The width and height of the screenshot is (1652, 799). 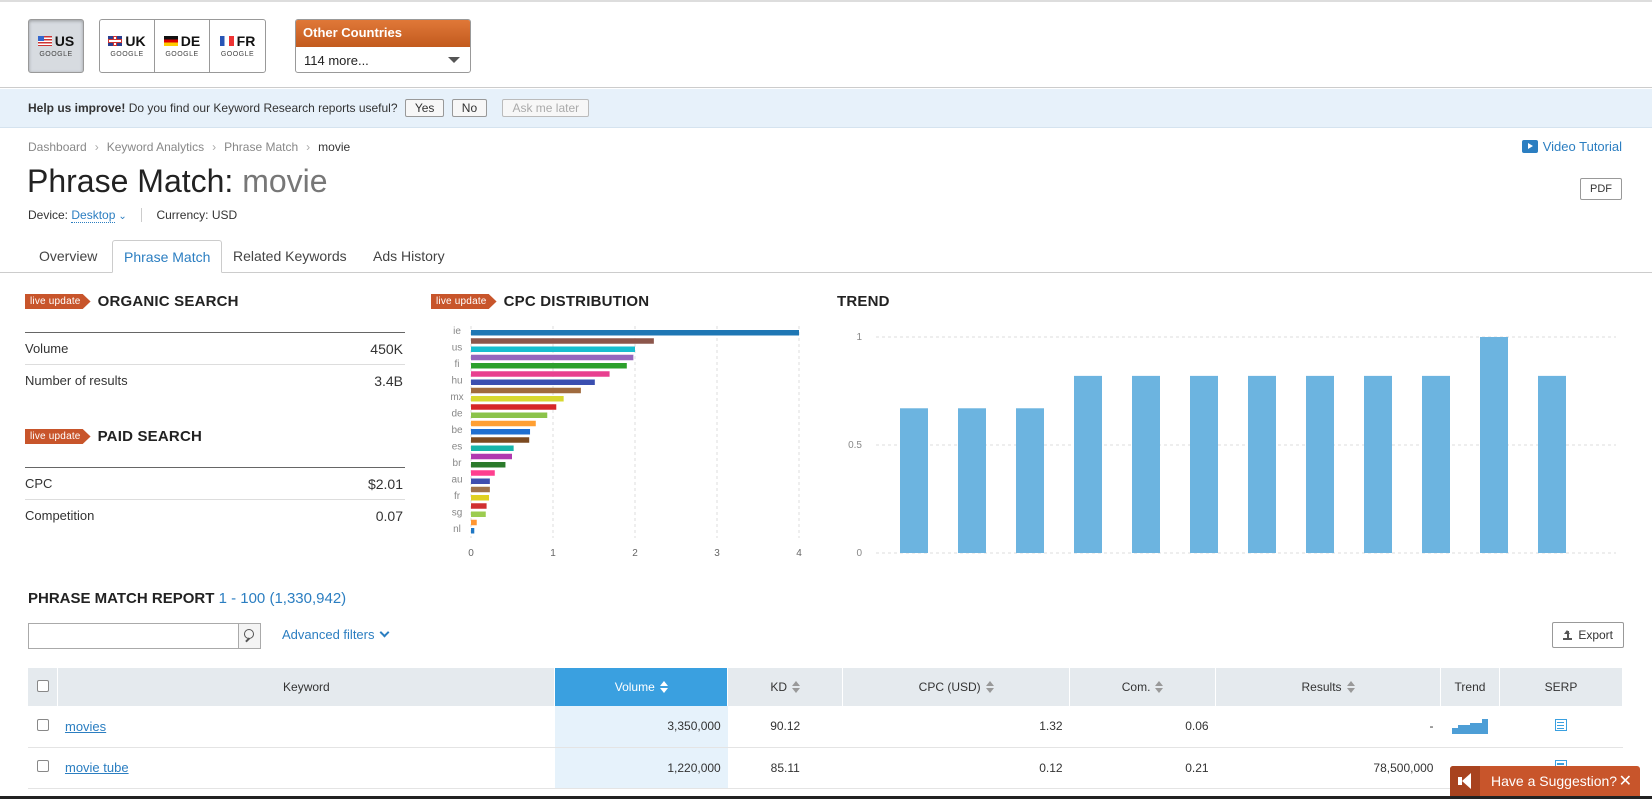 I want to click on pdf-button: PDF, so click(x=1601, y=189).